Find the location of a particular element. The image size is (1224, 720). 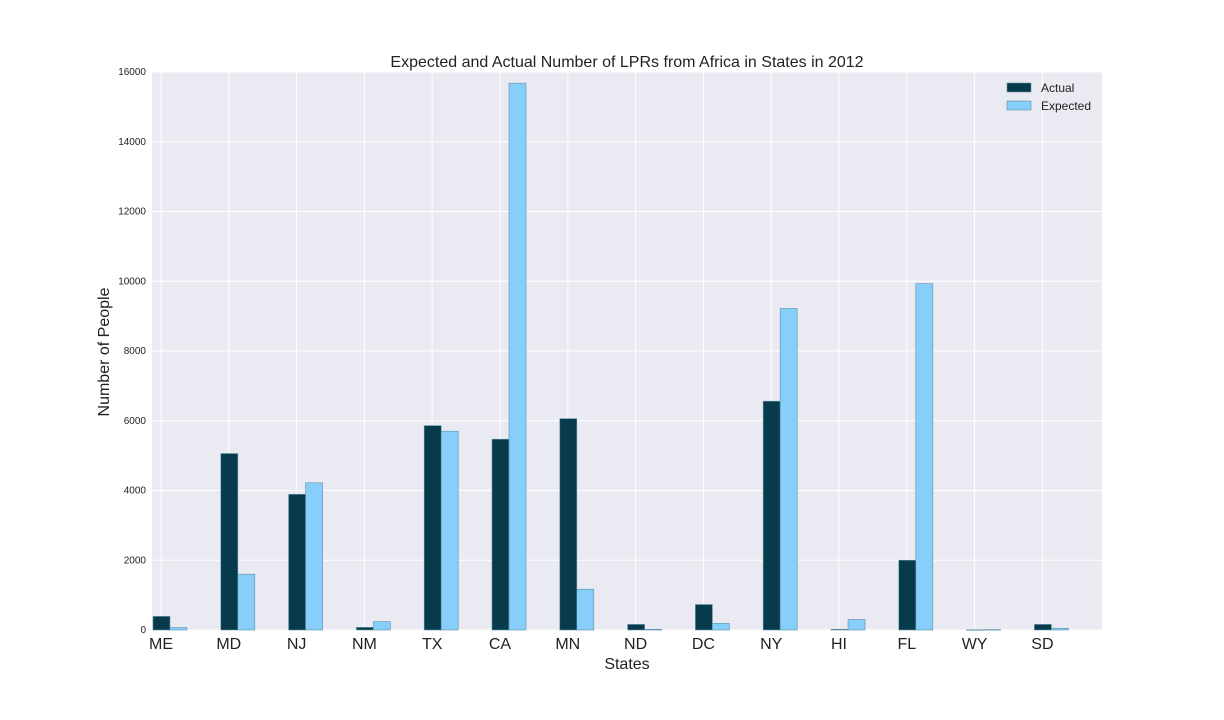

bar-expected-nd is located at coordinates (653, 629).